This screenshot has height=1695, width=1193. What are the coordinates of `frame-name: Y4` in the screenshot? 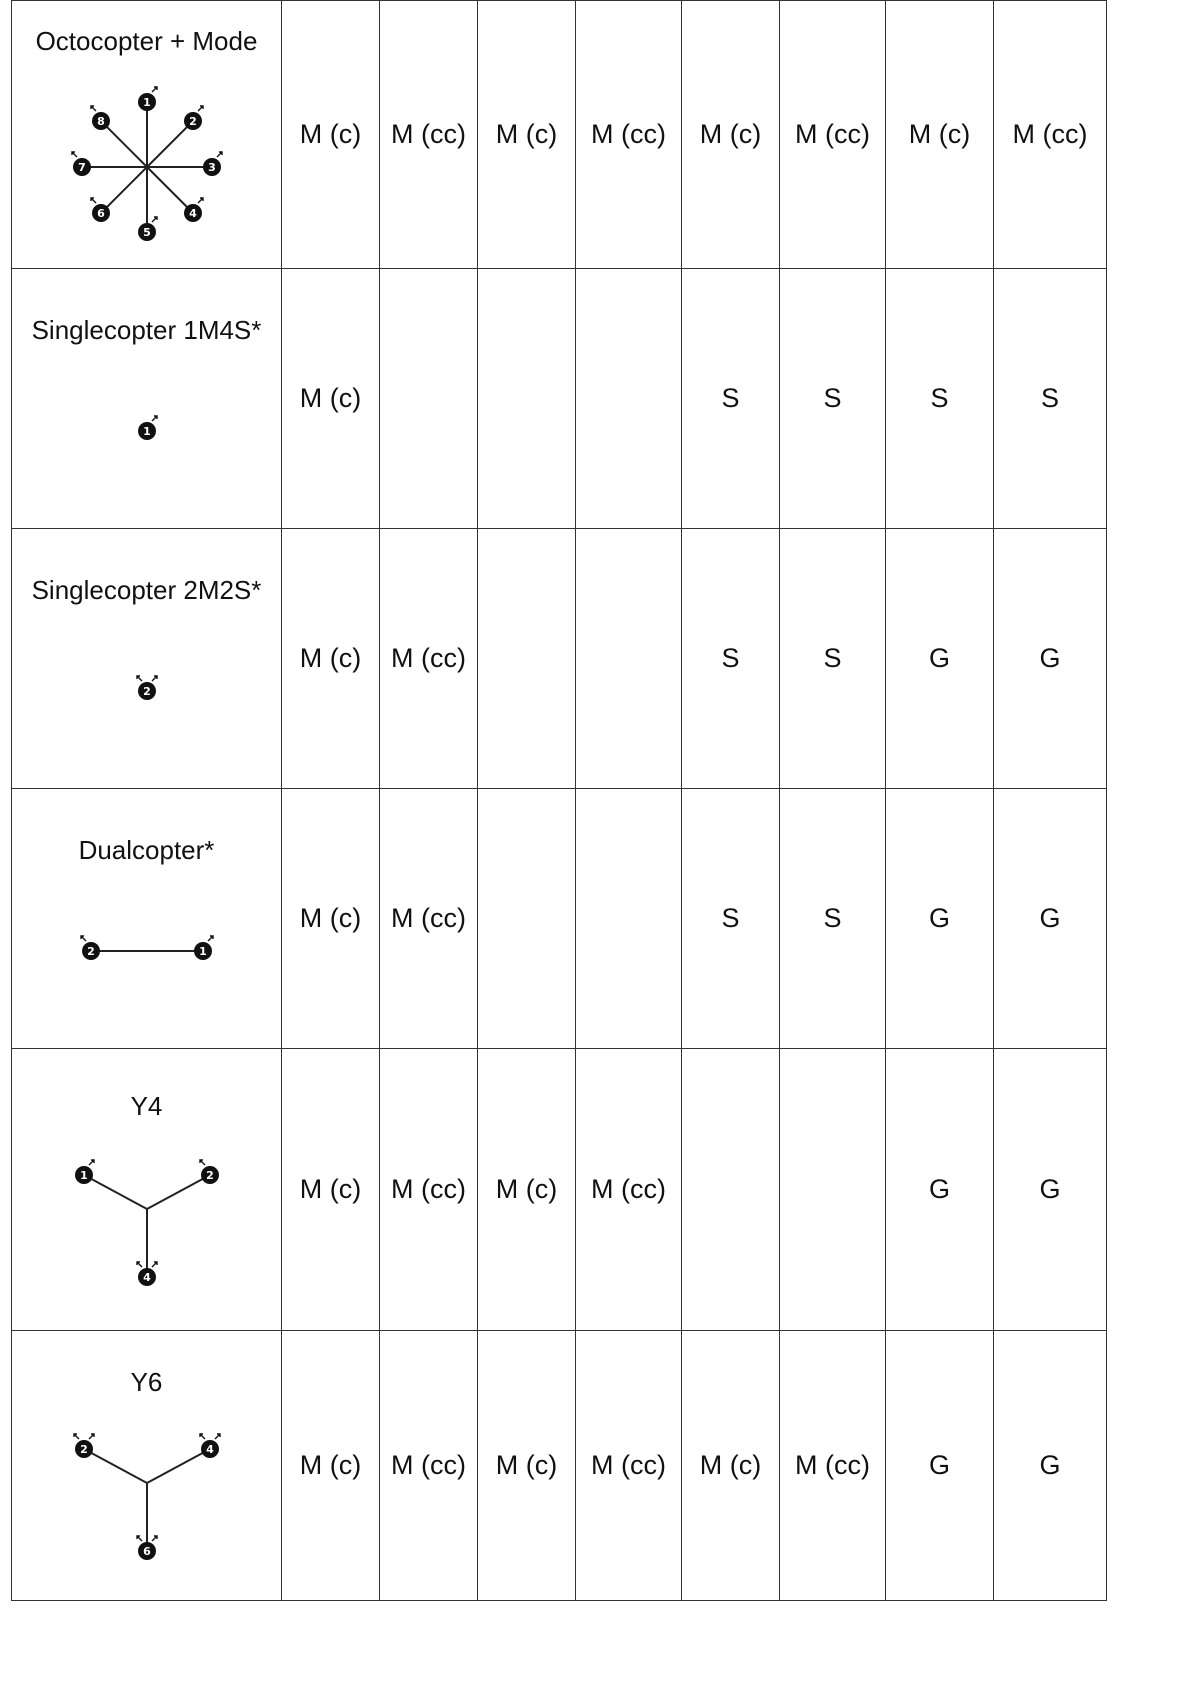 It's located at (146, 1105).